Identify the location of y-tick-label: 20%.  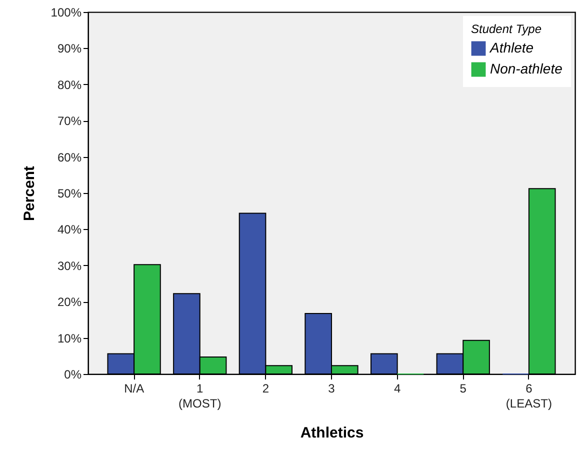
(69, 302).